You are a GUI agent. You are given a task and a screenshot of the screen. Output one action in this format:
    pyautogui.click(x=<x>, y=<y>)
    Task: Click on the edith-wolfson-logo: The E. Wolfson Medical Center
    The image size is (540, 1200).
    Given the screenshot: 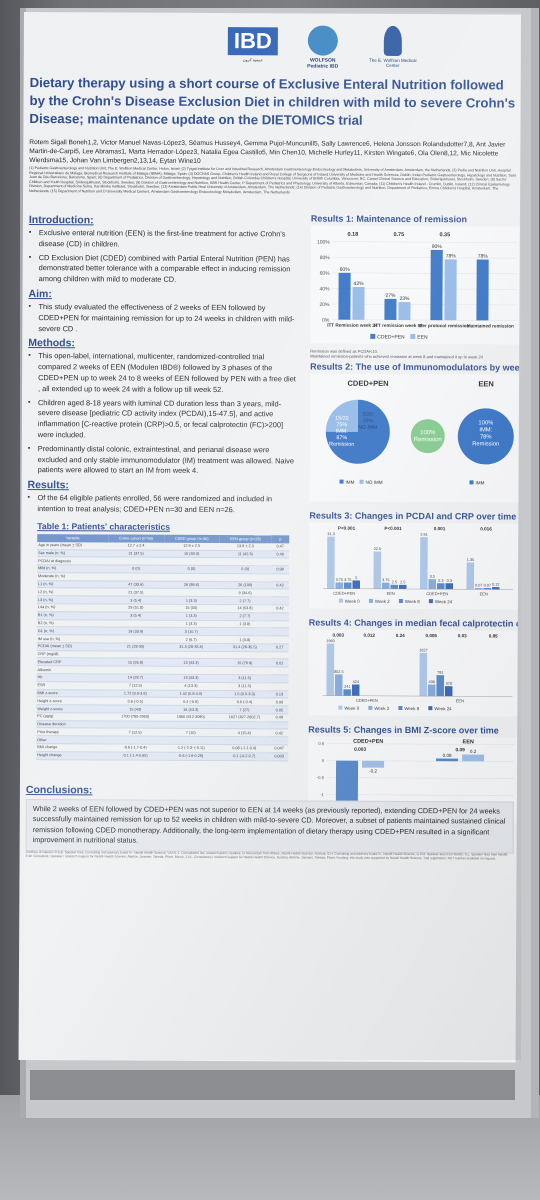 What is the action you would take?
    pyautogui.click(x=393, y=50)
    